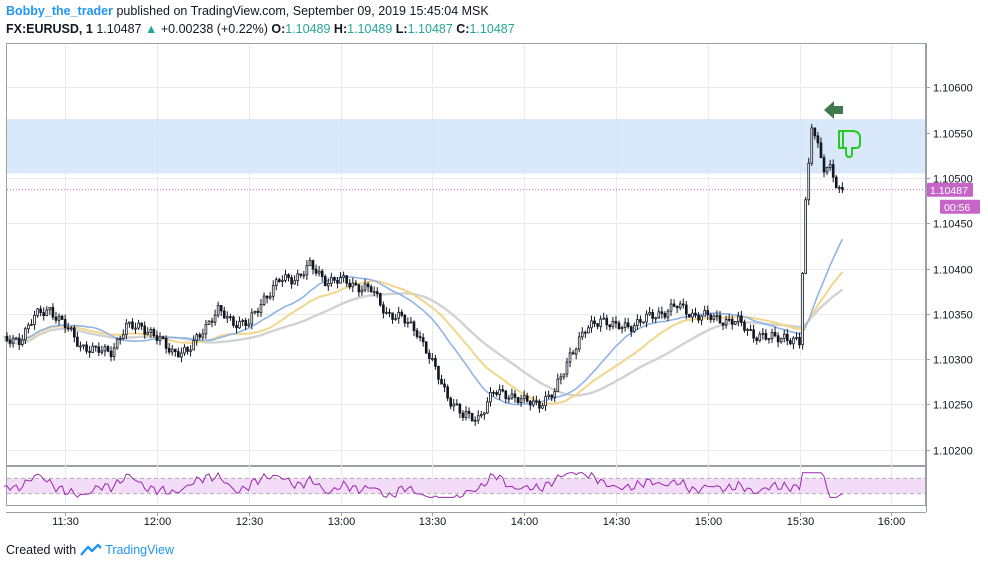 The width and height of the screenshot is (988, 569). I want to click on price-badge-text: 1.10487, so click(949, 191).